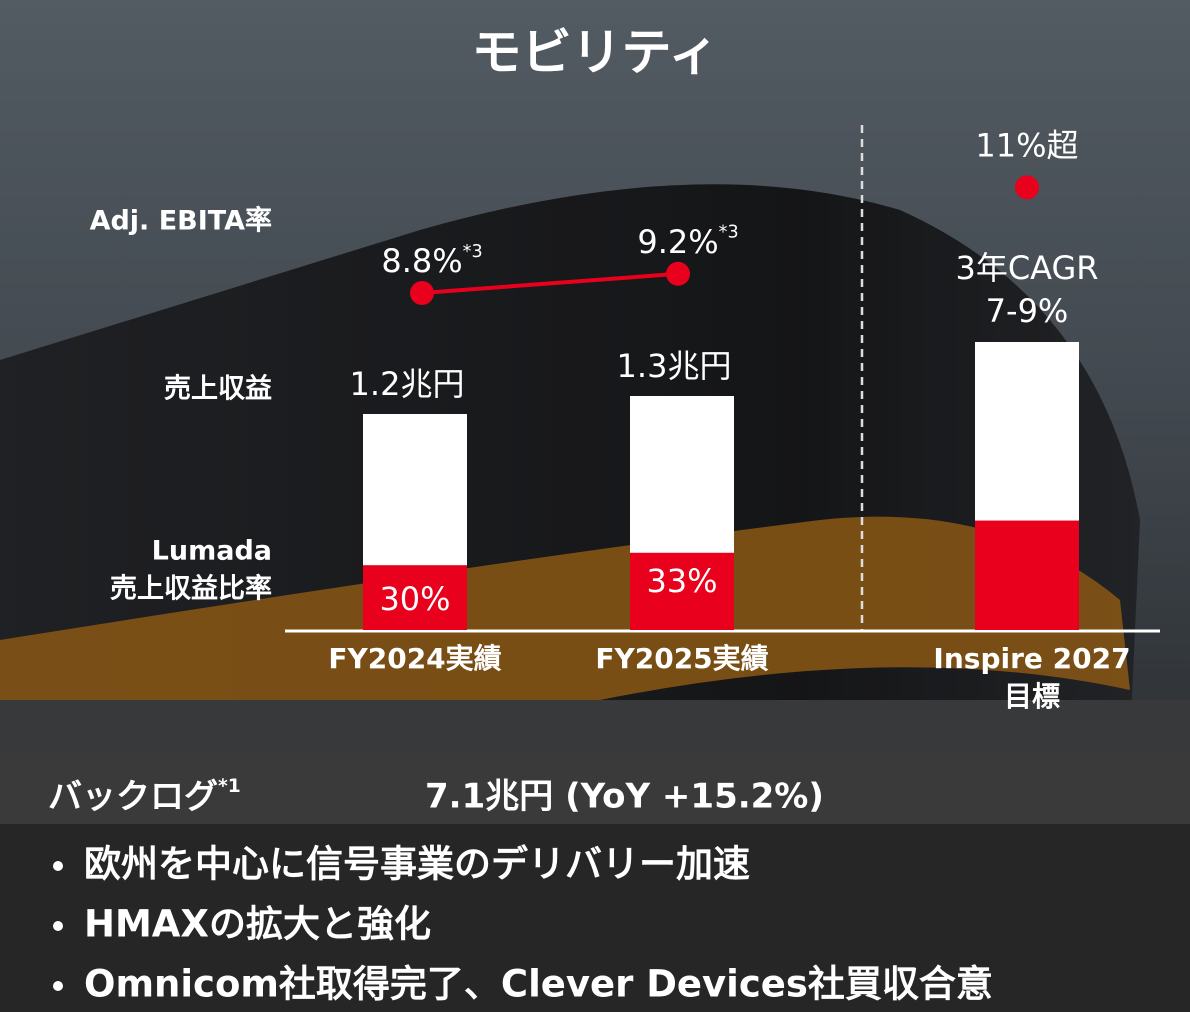 Image resolution: width=1190 pixels, height=1012 pixels. Describe the element at coordinates (550, 283) in the screenshot. I see `ebita-line` at that location.